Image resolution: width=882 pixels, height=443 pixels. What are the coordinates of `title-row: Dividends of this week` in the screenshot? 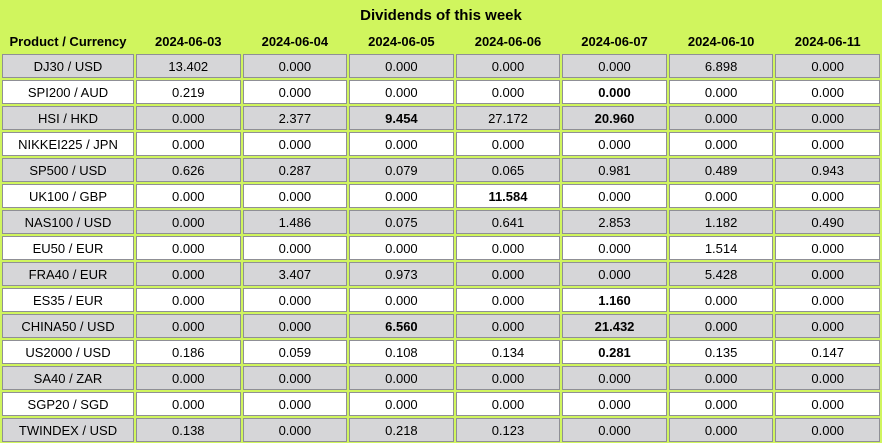 It's located at (441, 15).